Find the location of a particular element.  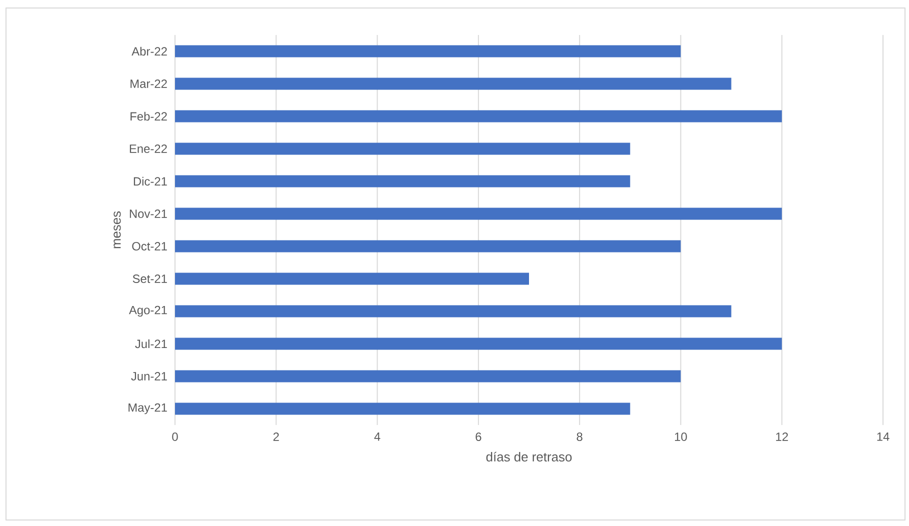

y-tick-label: Ene-22 is located at coordinates (148, 148).